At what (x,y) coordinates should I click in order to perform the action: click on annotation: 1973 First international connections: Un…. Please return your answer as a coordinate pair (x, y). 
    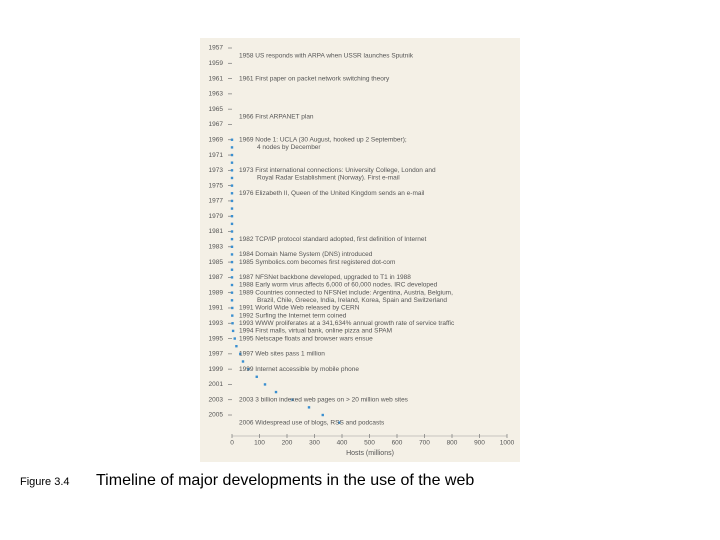
    Looking at the image, I should click on (337, 170).